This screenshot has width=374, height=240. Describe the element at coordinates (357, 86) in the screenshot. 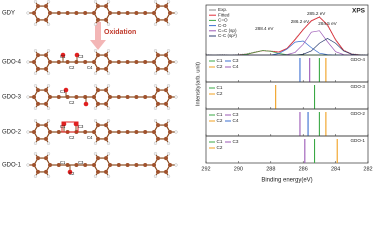

I see `panel-title: GDO-3` at that location.